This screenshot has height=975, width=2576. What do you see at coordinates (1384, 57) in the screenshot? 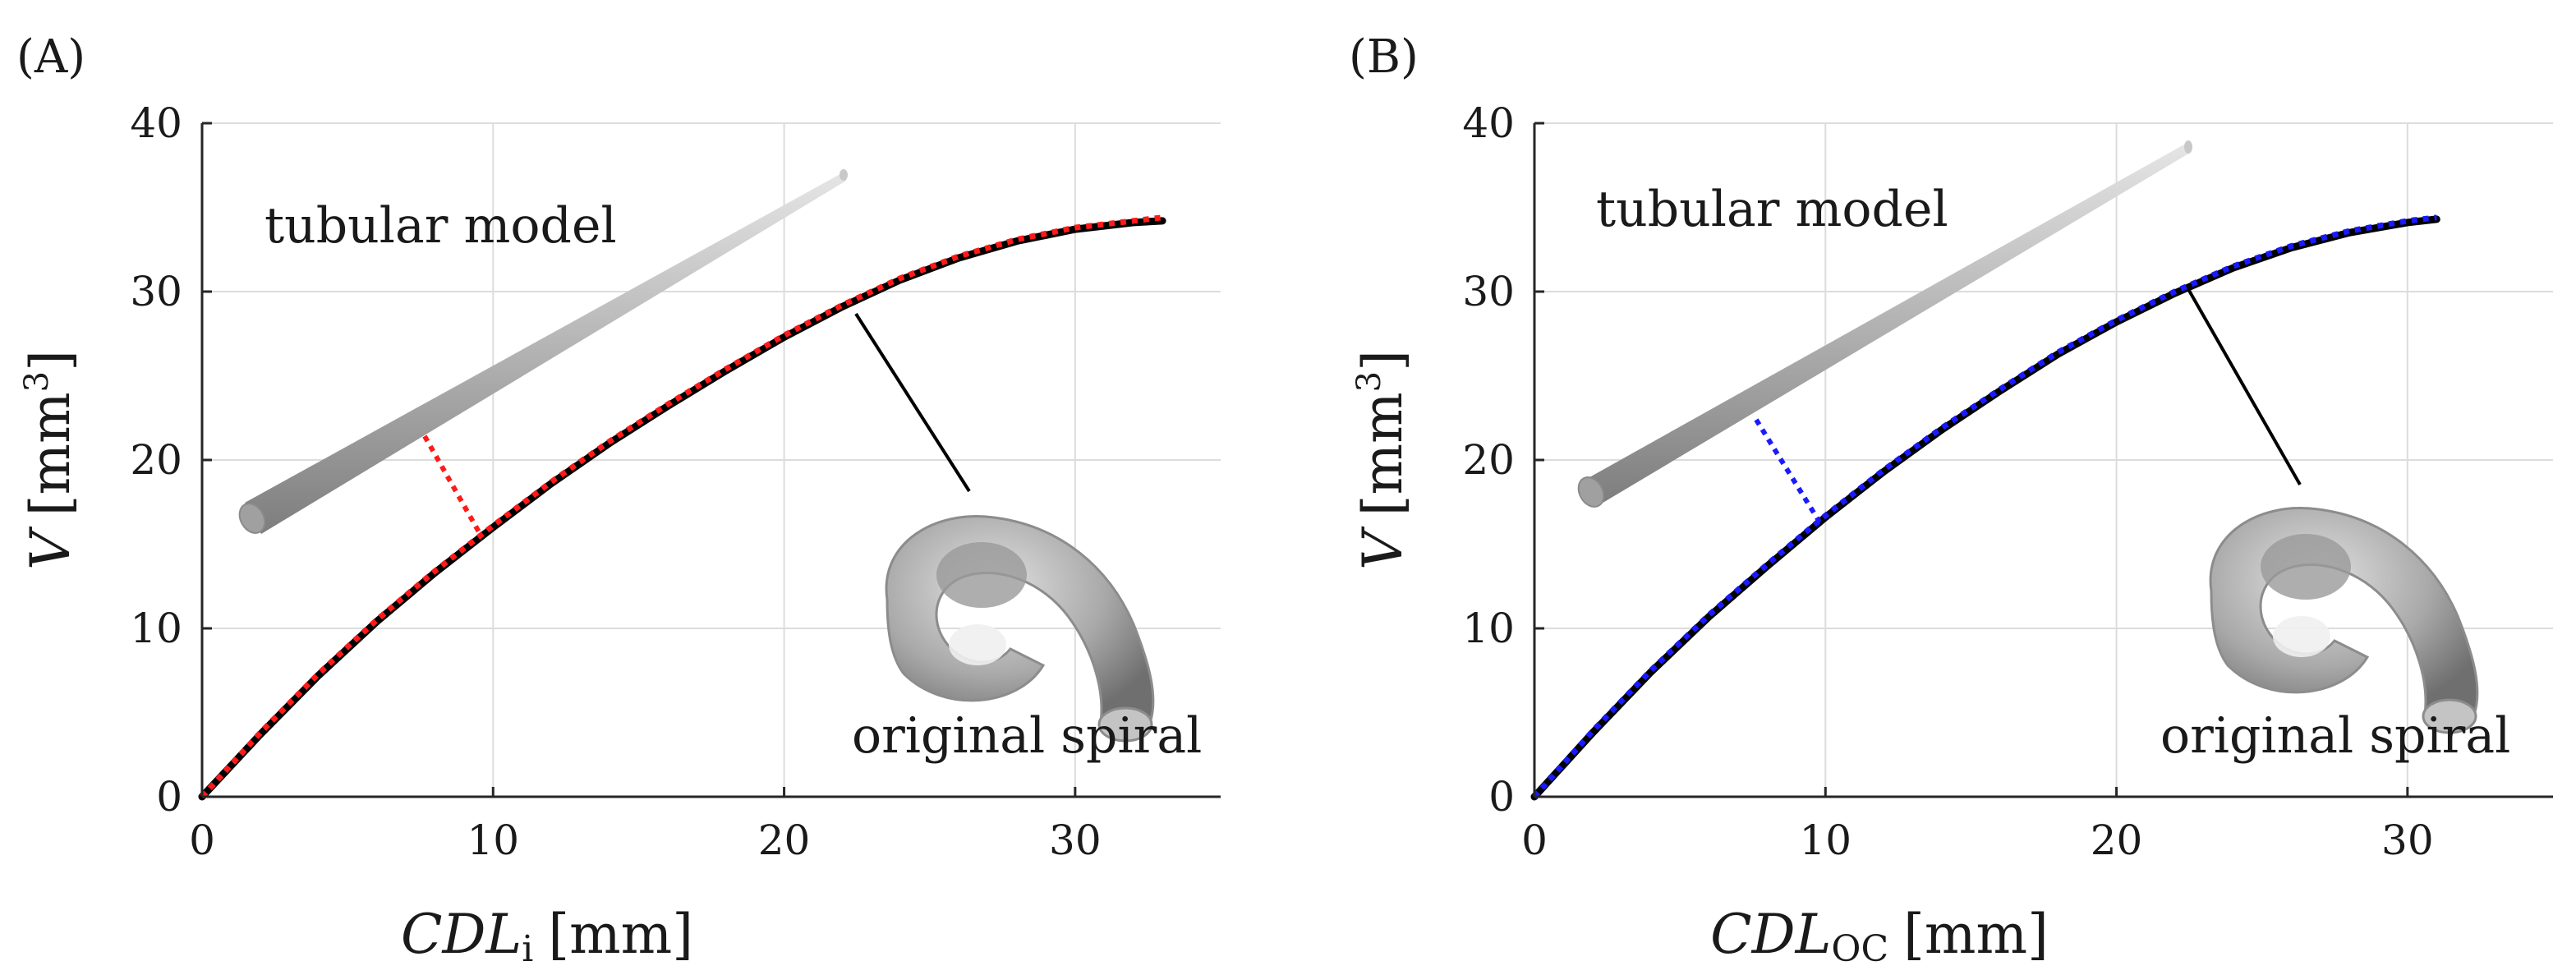
I see `panel-b-label: (B)` at bounding box center [1384, 57].